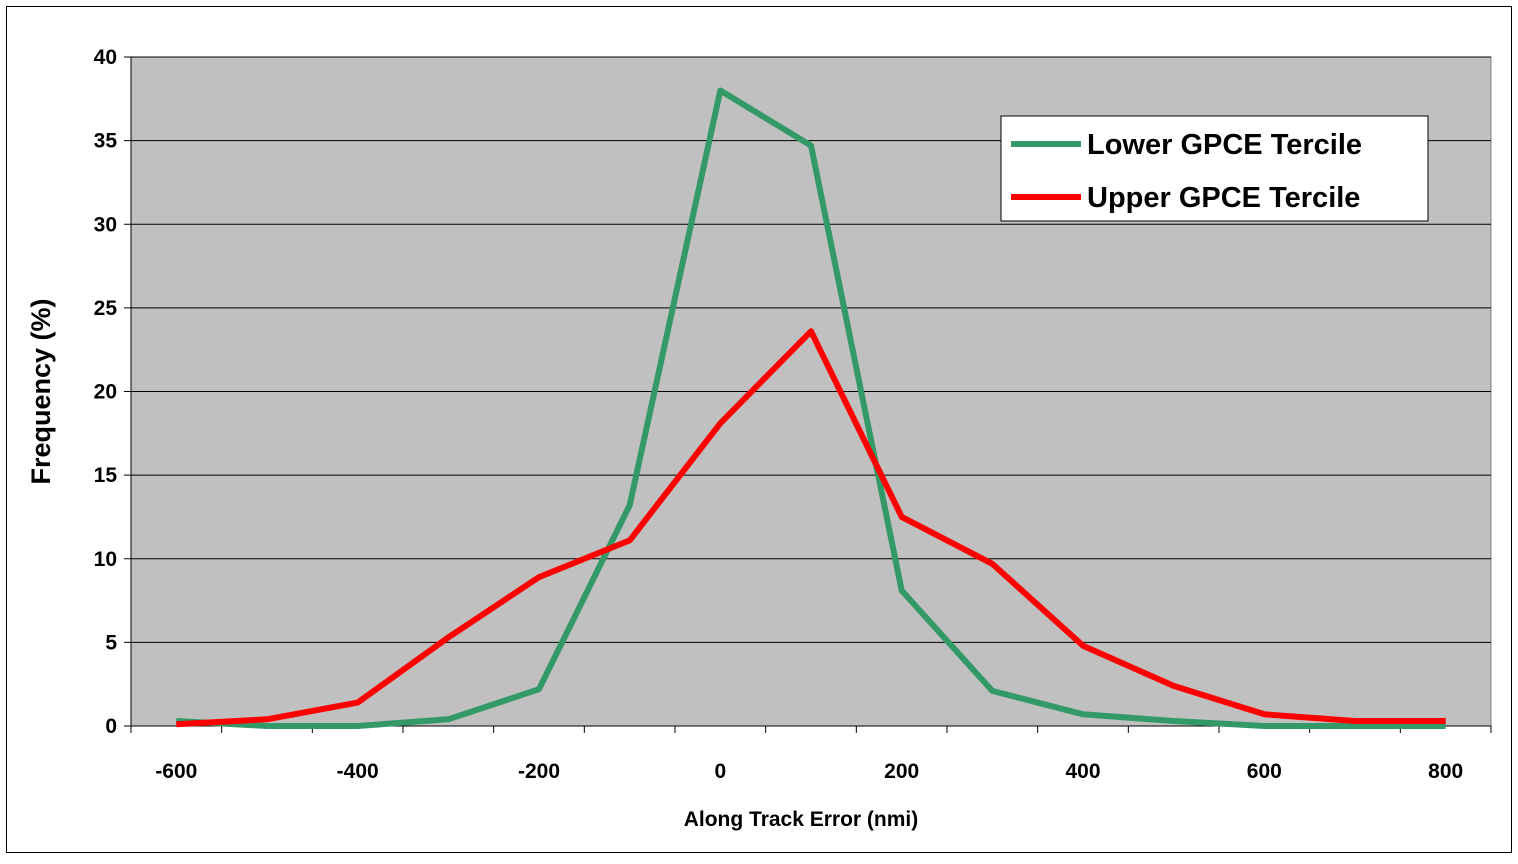  I want to click on legend: Lower GPCE Tercile Upper GPCE Tercile, so click(1214, 168).